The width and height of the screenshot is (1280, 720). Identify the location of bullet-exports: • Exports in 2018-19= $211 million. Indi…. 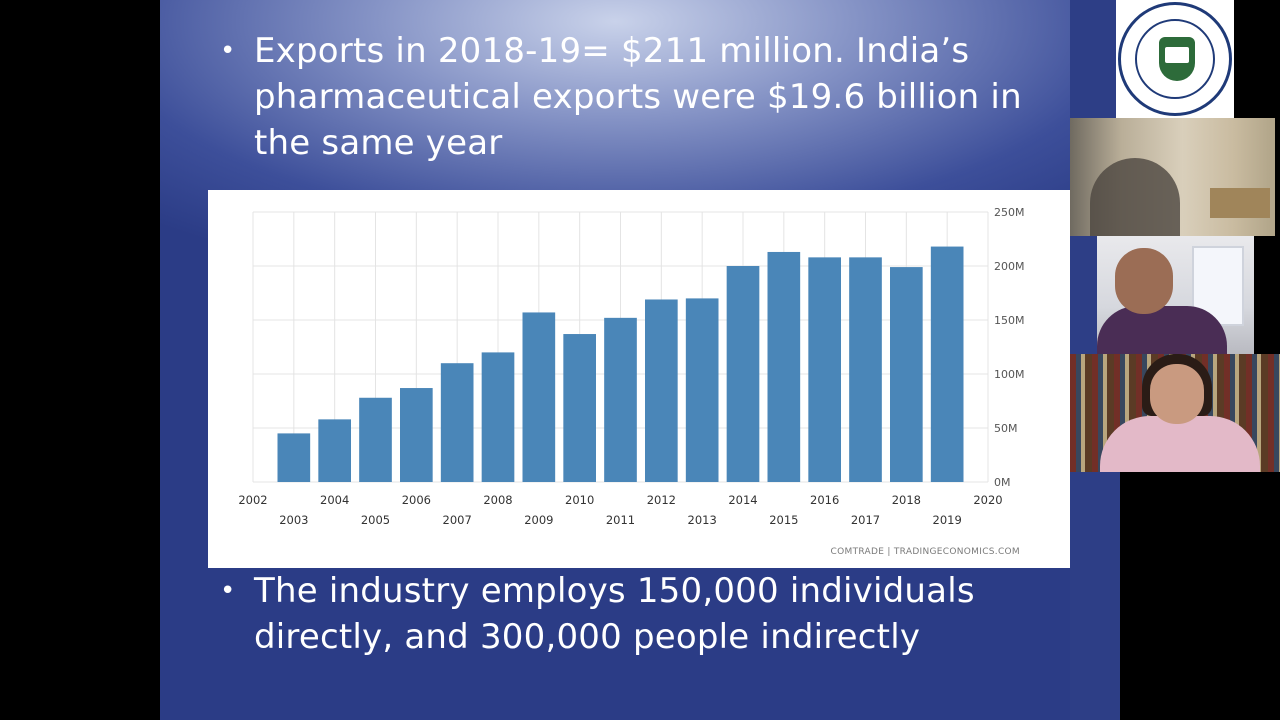
(632, 97).